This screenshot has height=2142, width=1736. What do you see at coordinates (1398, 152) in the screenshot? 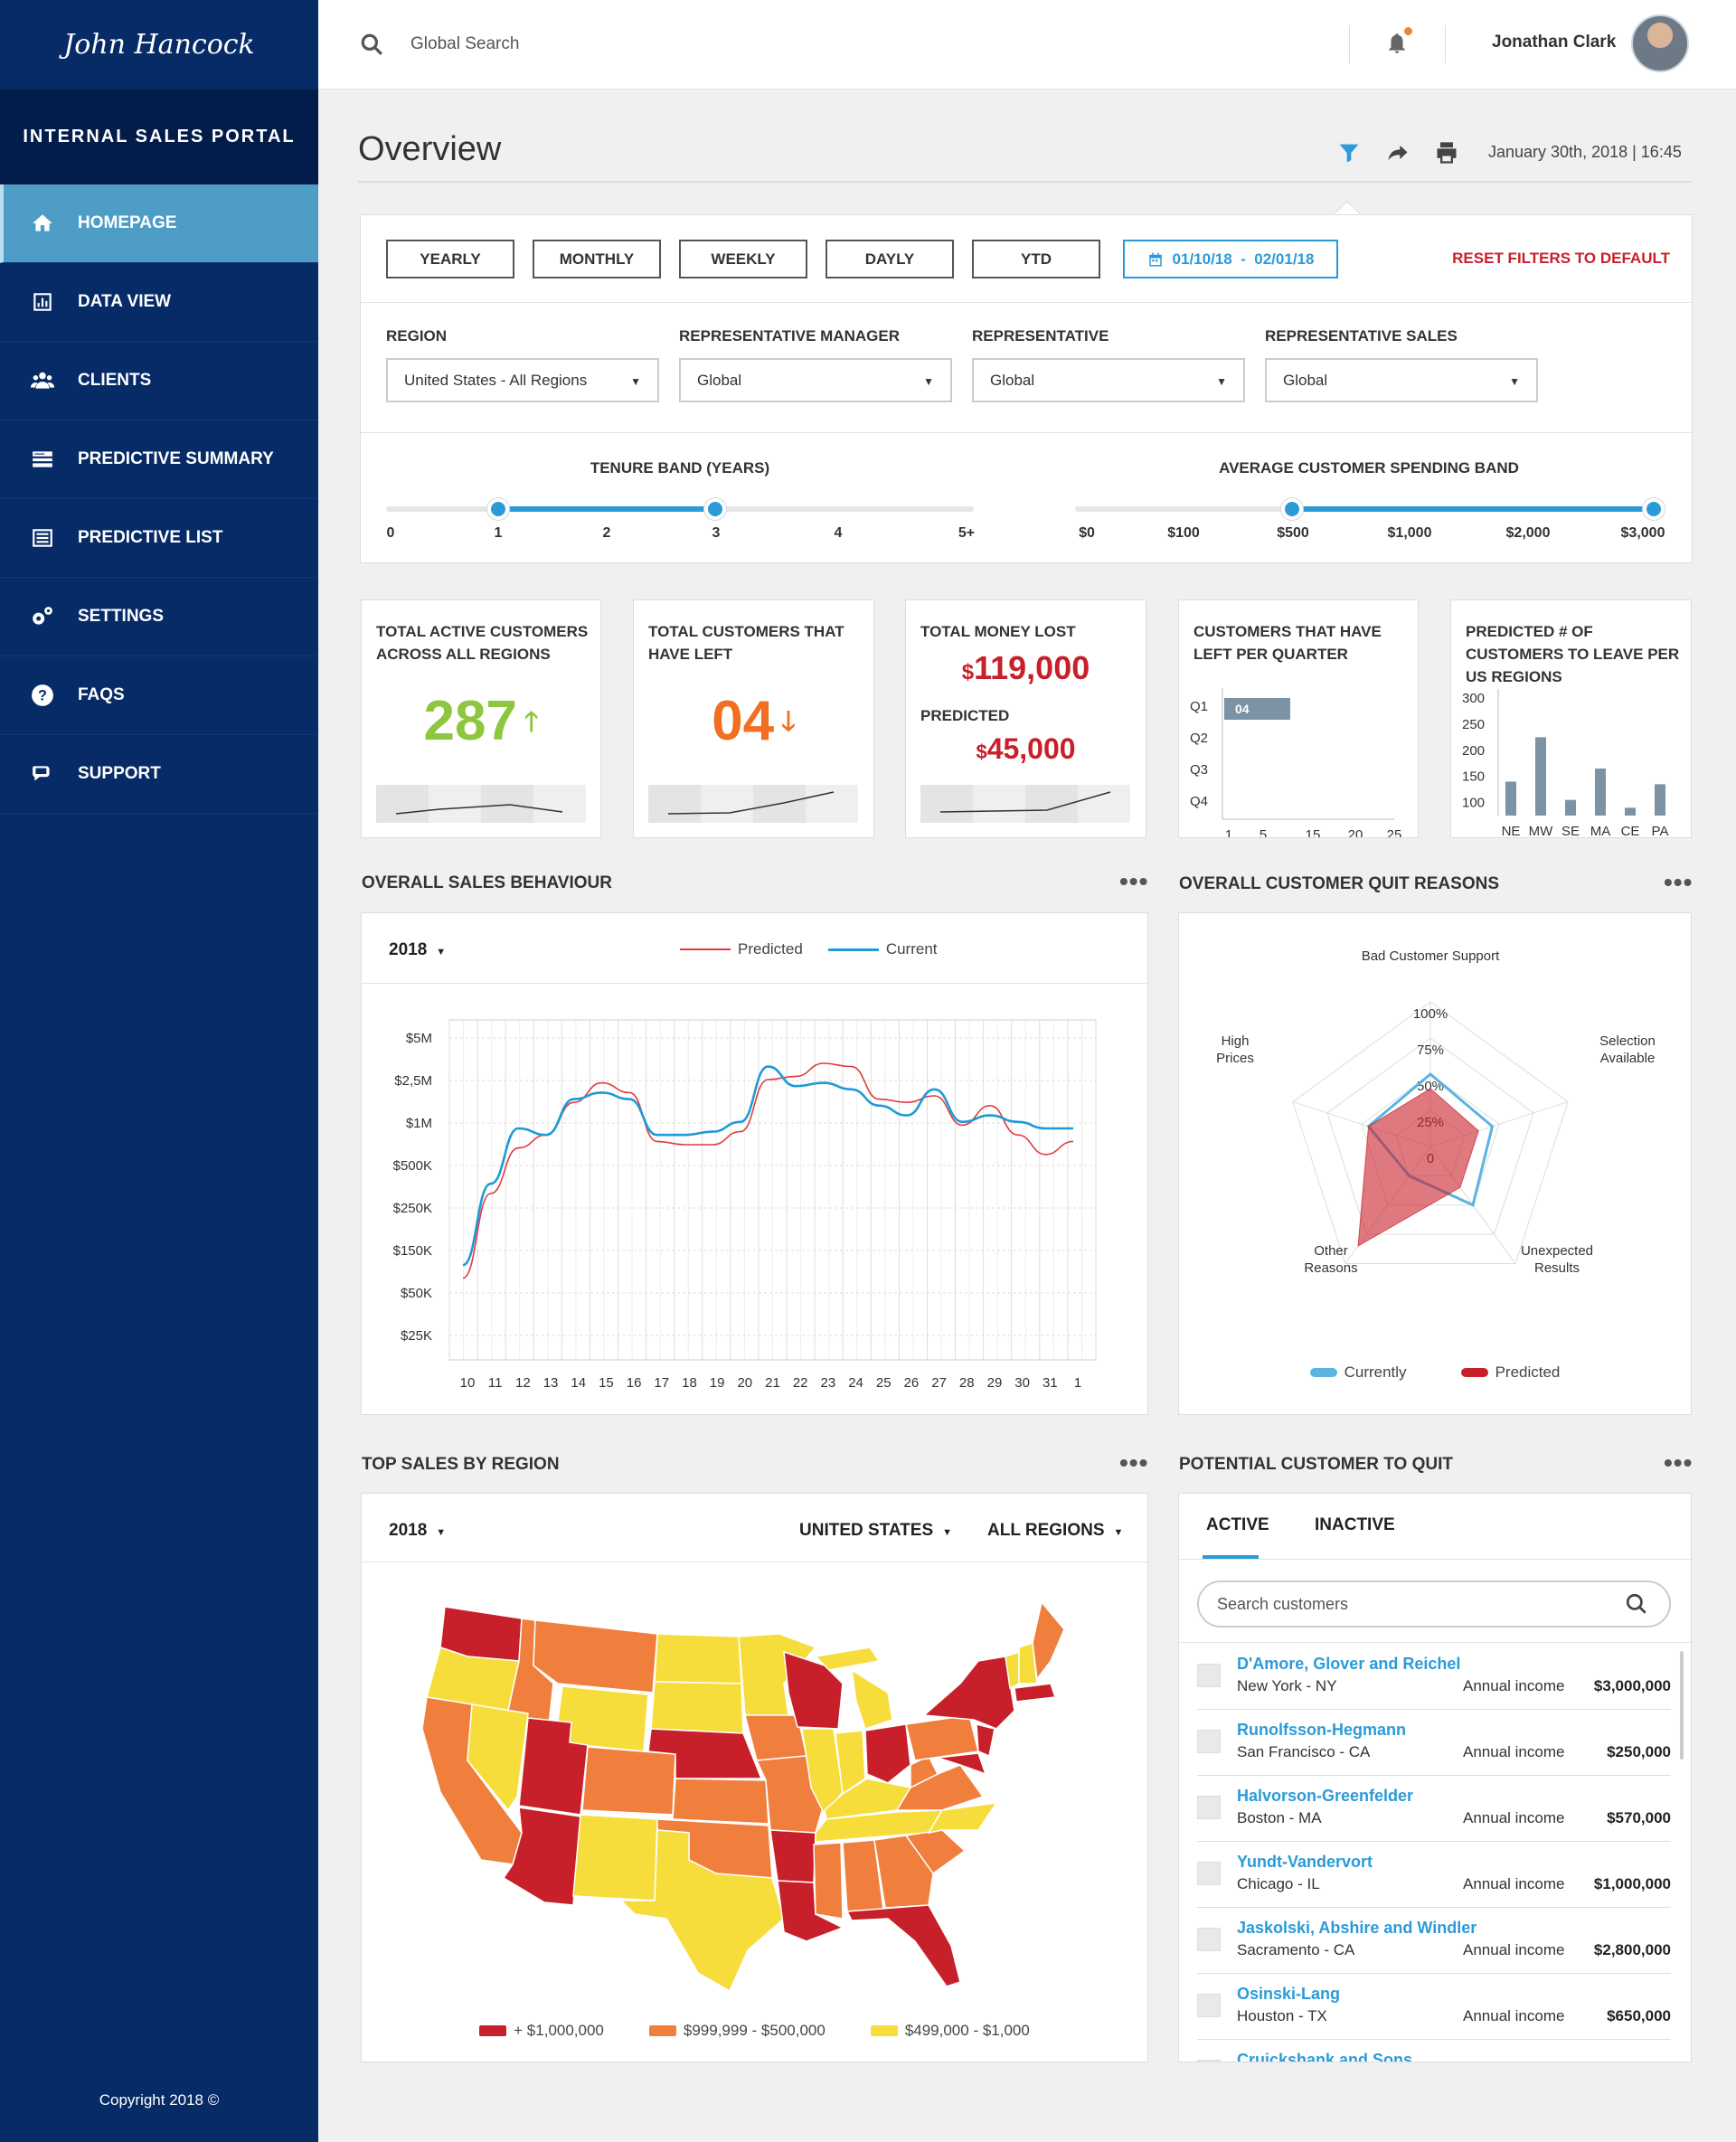
I see `share-icon` at bounding box center [1398, 152].